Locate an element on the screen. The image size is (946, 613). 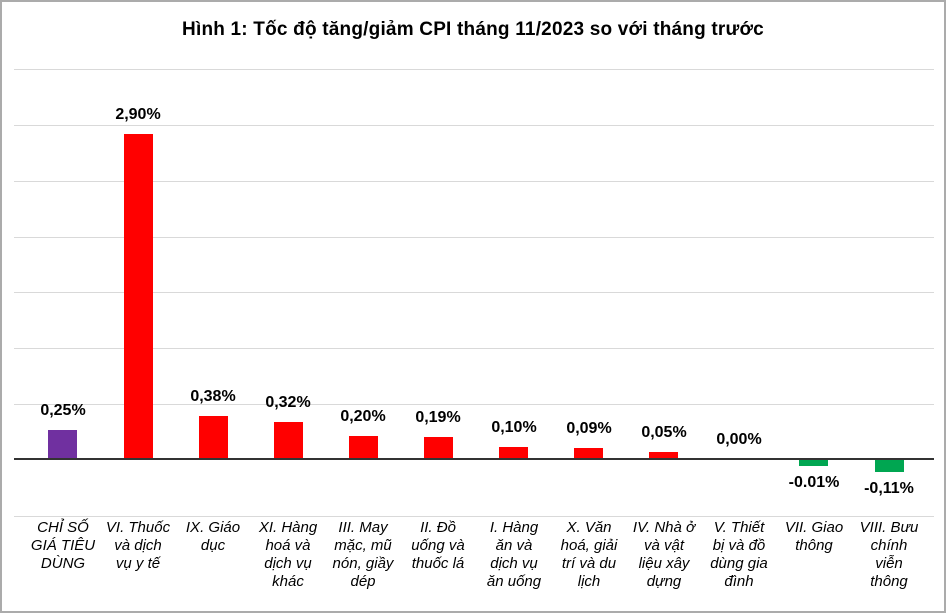
value-label-5: 0,20% is located at coordinates (363, 416).